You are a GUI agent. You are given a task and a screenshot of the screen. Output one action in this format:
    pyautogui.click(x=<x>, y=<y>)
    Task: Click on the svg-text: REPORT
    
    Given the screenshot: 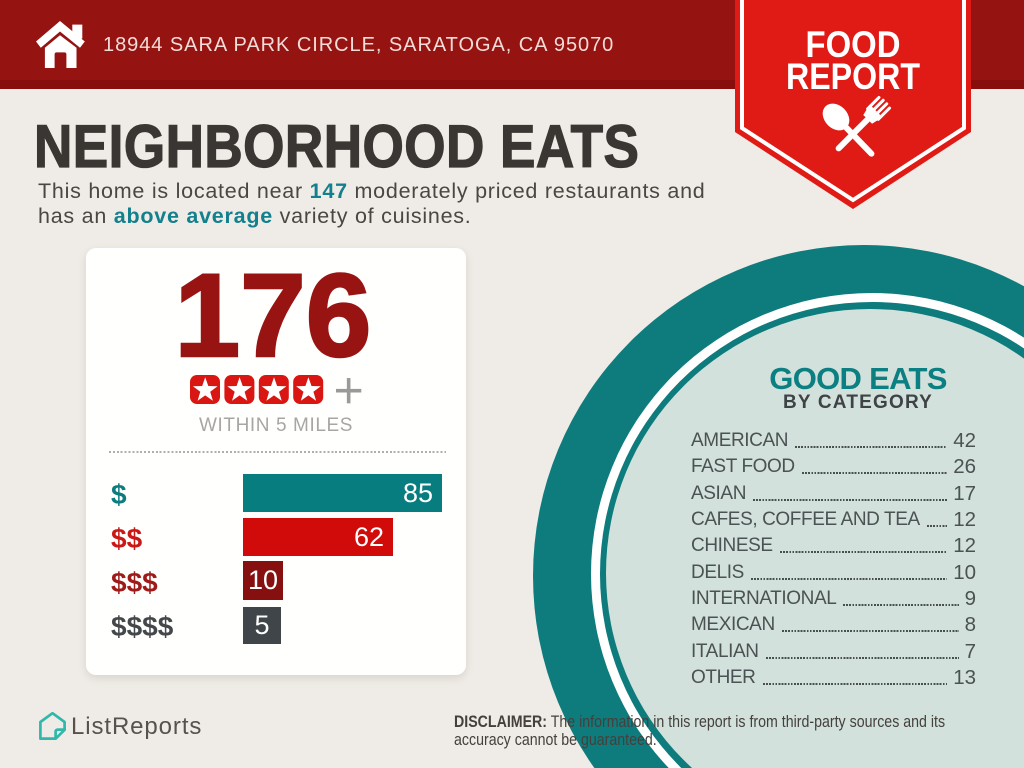 What is the action you would take?
    pyautogui.click(x=853, y=76)
    